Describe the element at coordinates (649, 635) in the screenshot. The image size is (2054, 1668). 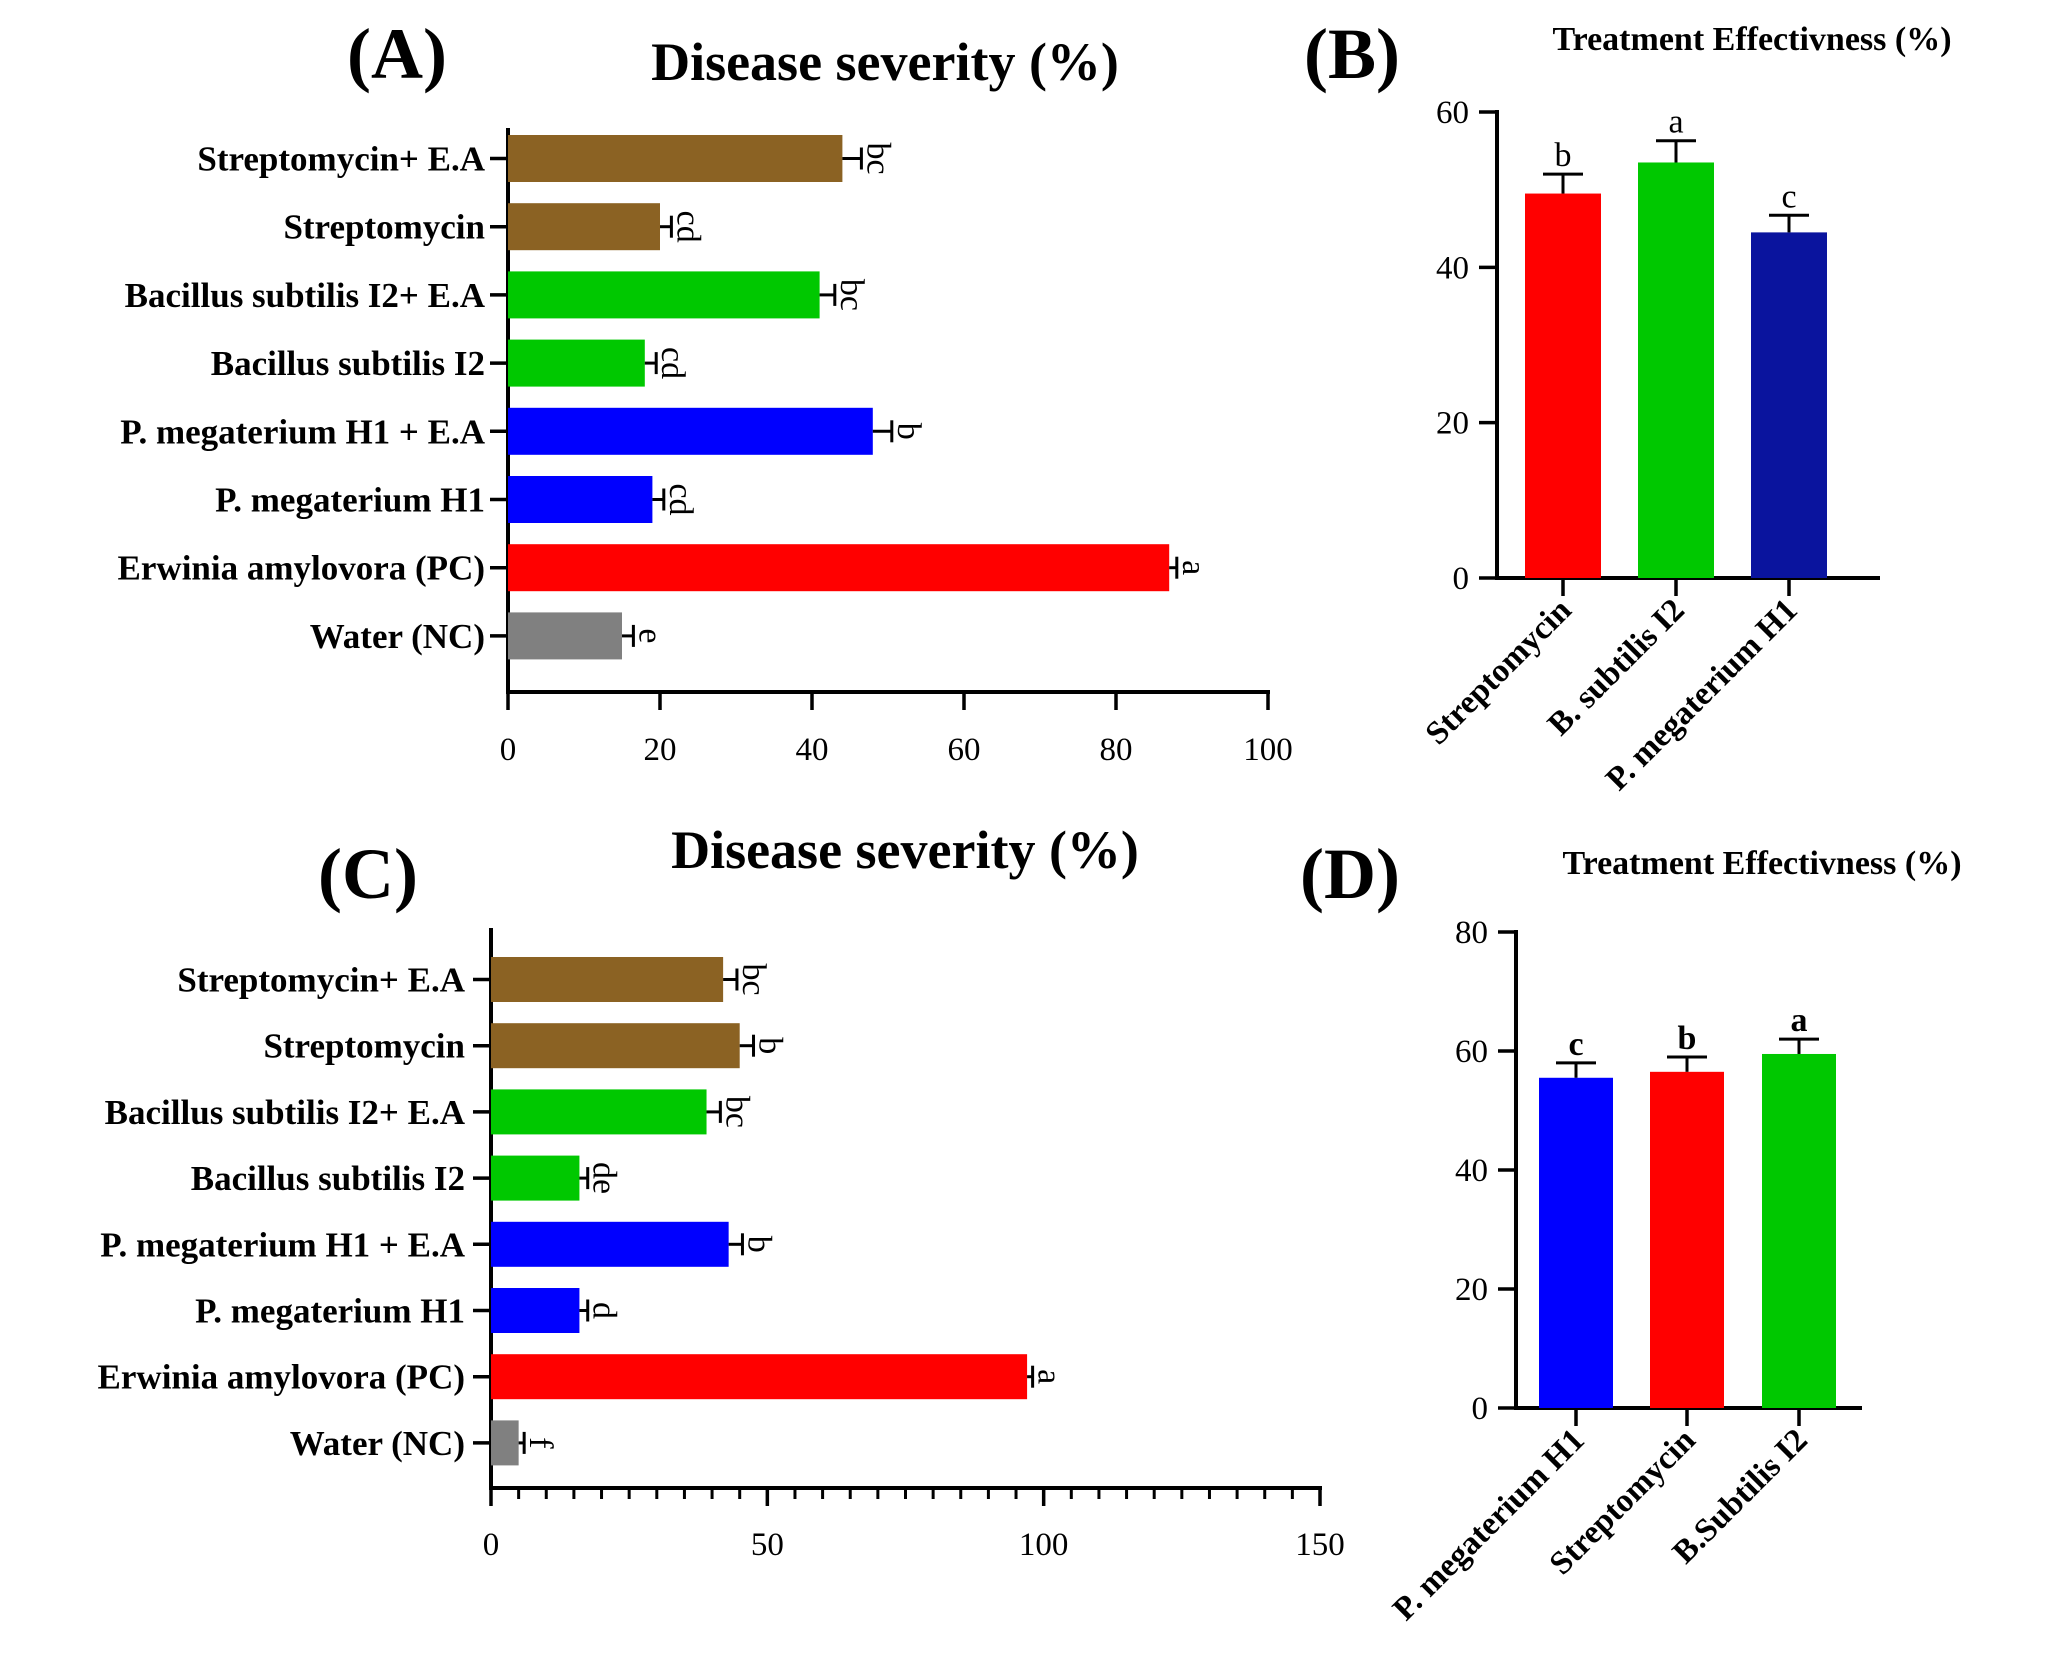
I see `significance-letter: e` at that location.